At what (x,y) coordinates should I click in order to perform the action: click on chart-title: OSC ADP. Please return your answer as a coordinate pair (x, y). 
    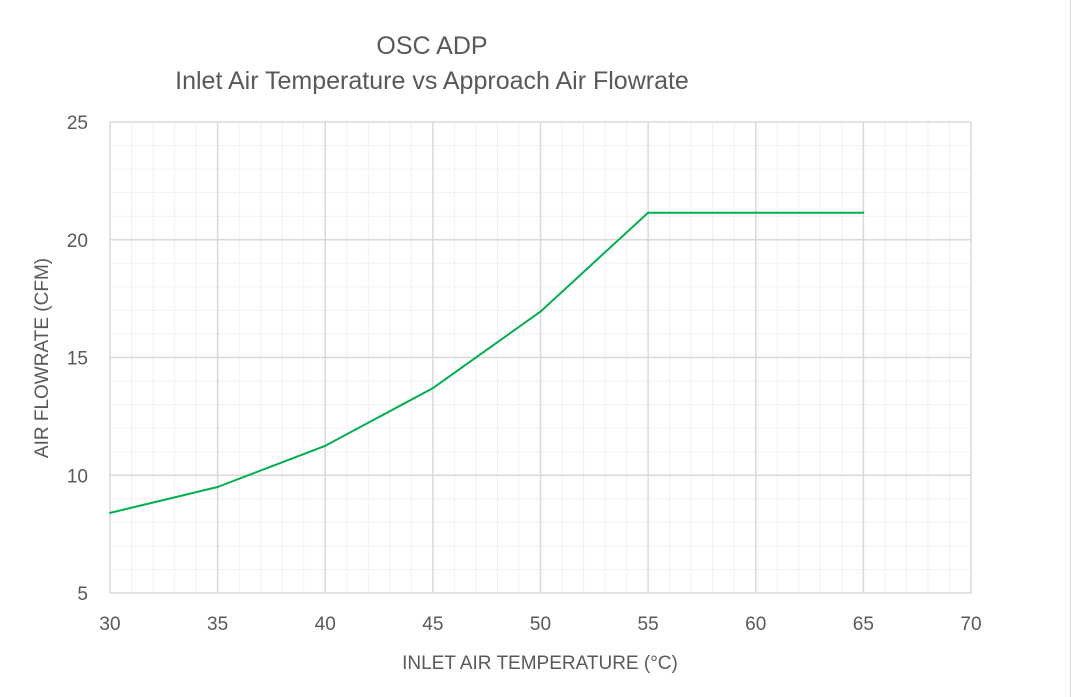
    Looking at the image, I should click on (431, 46).